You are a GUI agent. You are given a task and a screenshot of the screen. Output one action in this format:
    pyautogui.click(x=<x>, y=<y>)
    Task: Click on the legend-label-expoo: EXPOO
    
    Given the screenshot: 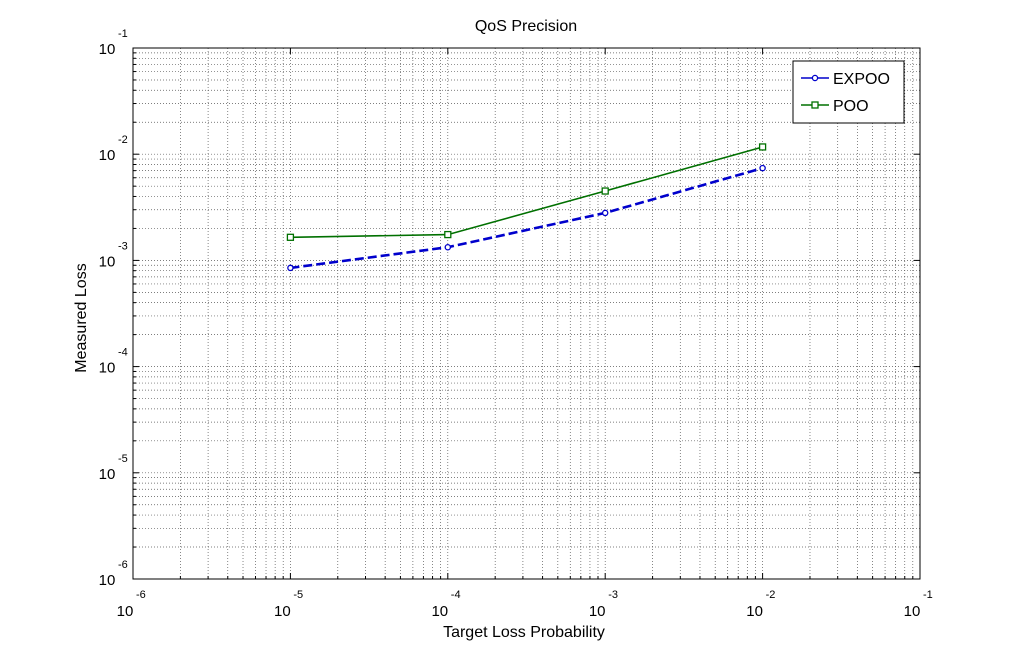 What is the action you would take?
    pyautogui.click(x=861, y=79)
    